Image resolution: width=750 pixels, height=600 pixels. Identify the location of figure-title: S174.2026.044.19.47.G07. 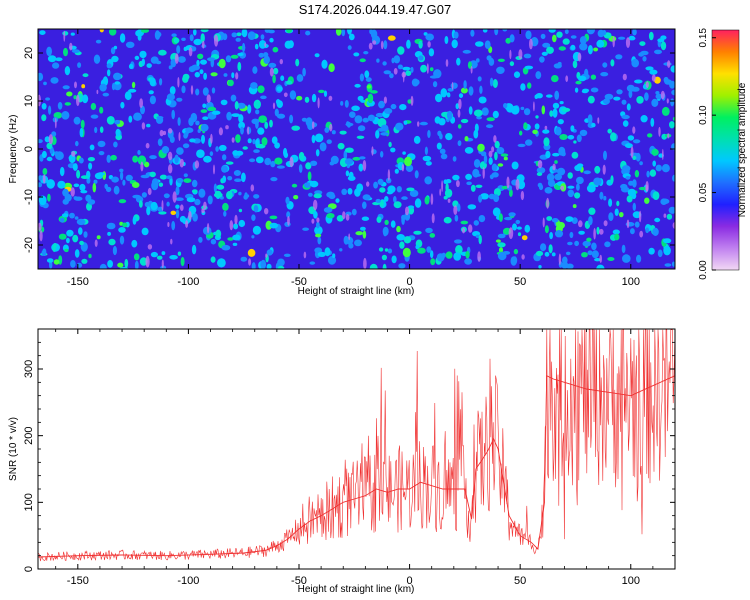
(375, 9).